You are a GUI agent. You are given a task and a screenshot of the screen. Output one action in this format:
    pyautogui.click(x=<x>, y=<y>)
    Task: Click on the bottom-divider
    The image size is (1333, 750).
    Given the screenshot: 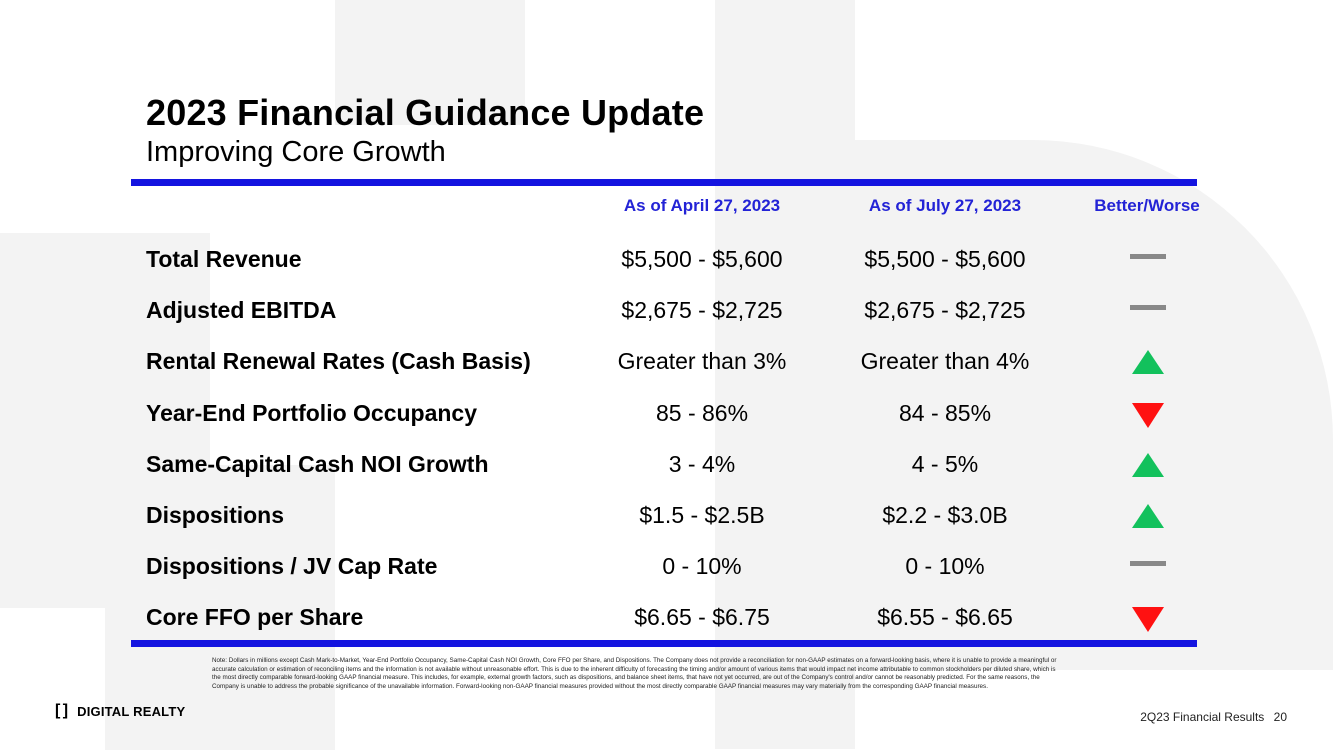 What is the action you would take?
    pyautogui.click(x=664, y=643)
    